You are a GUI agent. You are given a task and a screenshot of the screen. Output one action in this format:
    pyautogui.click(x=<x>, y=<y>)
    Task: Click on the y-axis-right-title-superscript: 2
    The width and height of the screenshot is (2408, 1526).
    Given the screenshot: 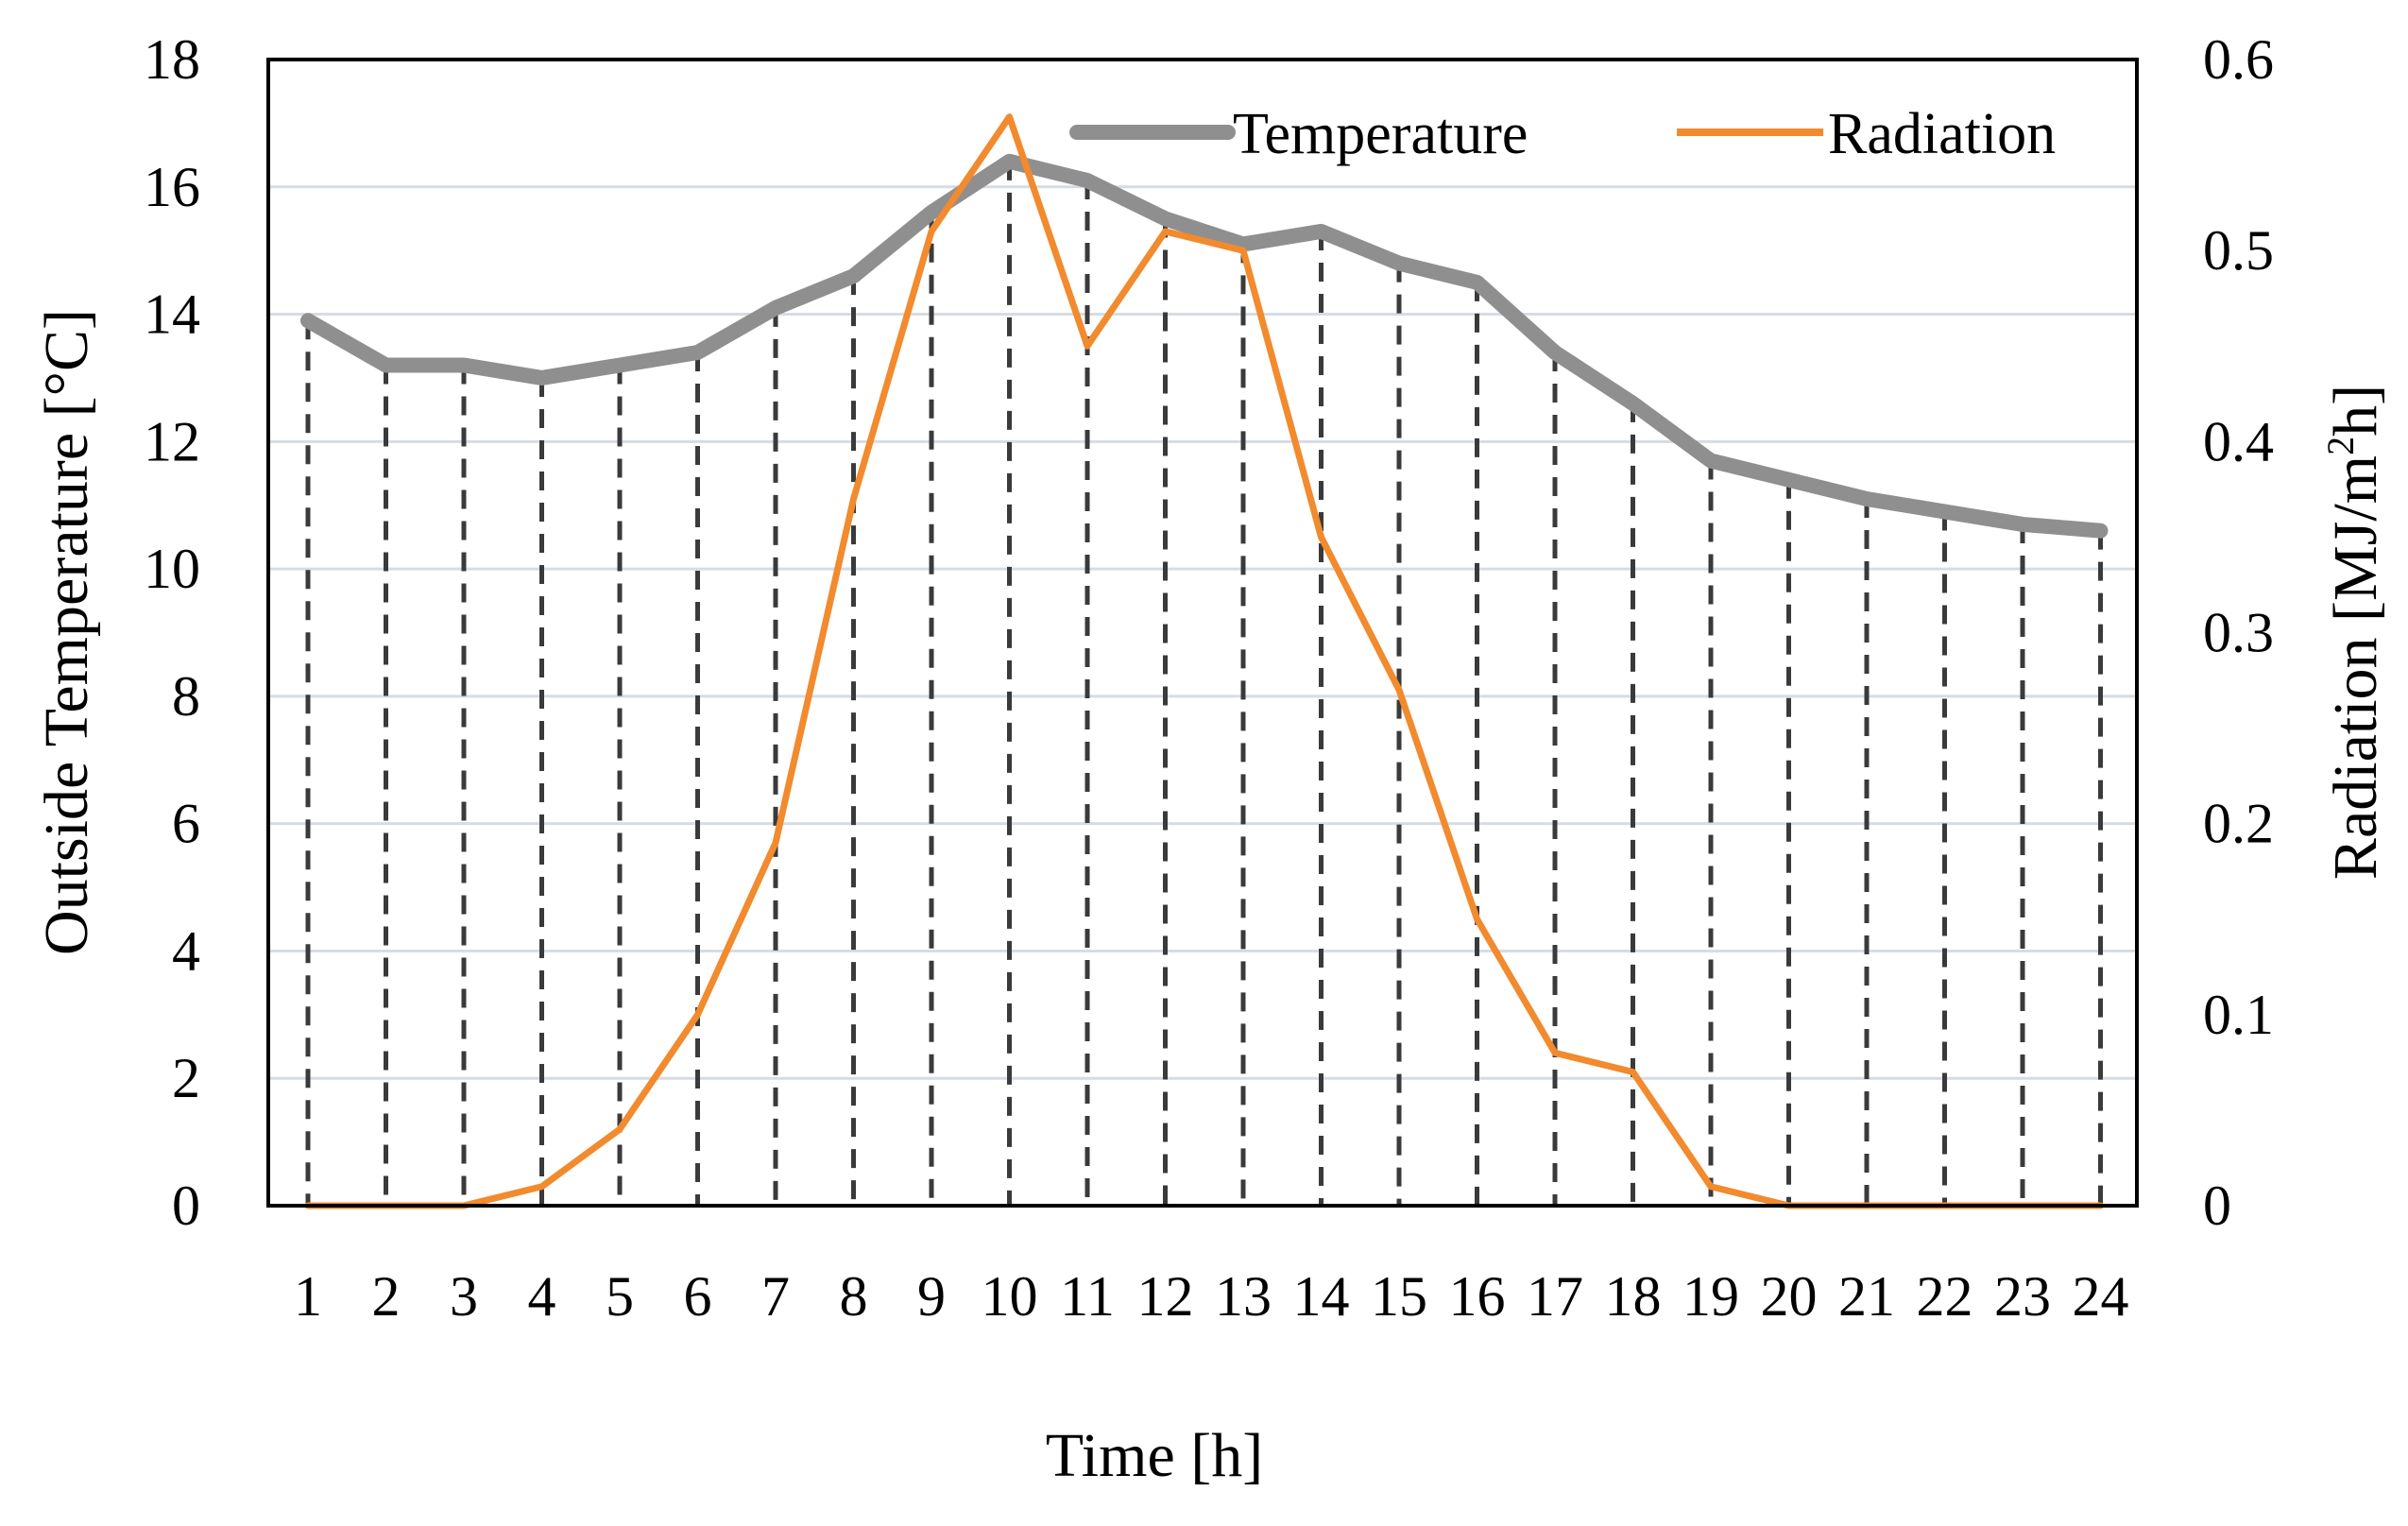 What is the action you would take?
    pyautogui.click(x=2340, y=446)
    